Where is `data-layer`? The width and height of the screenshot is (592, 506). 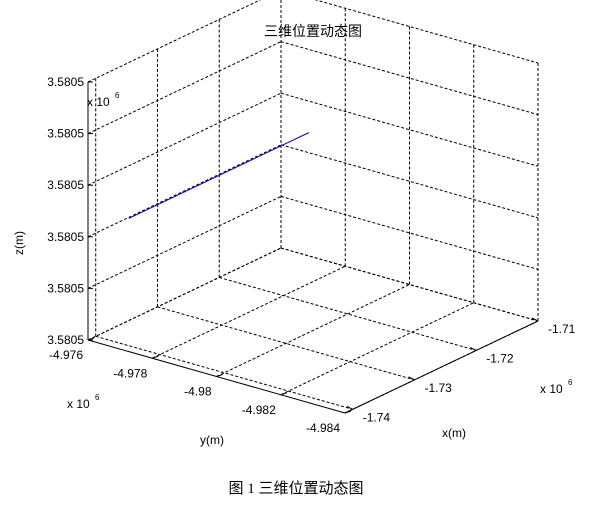
data-layer is located at coordinates (219, 175).